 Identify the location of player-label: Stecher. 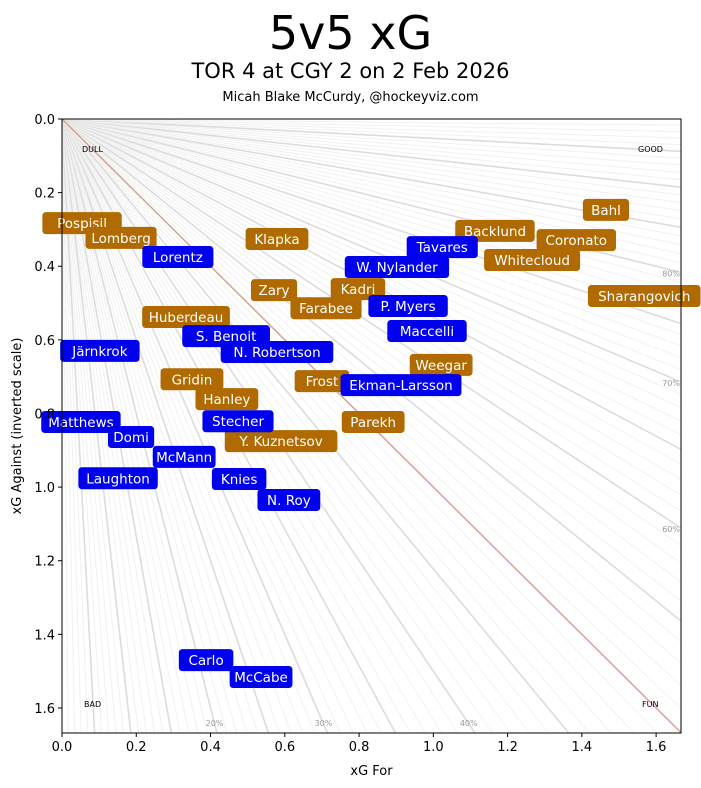
(238, 422).